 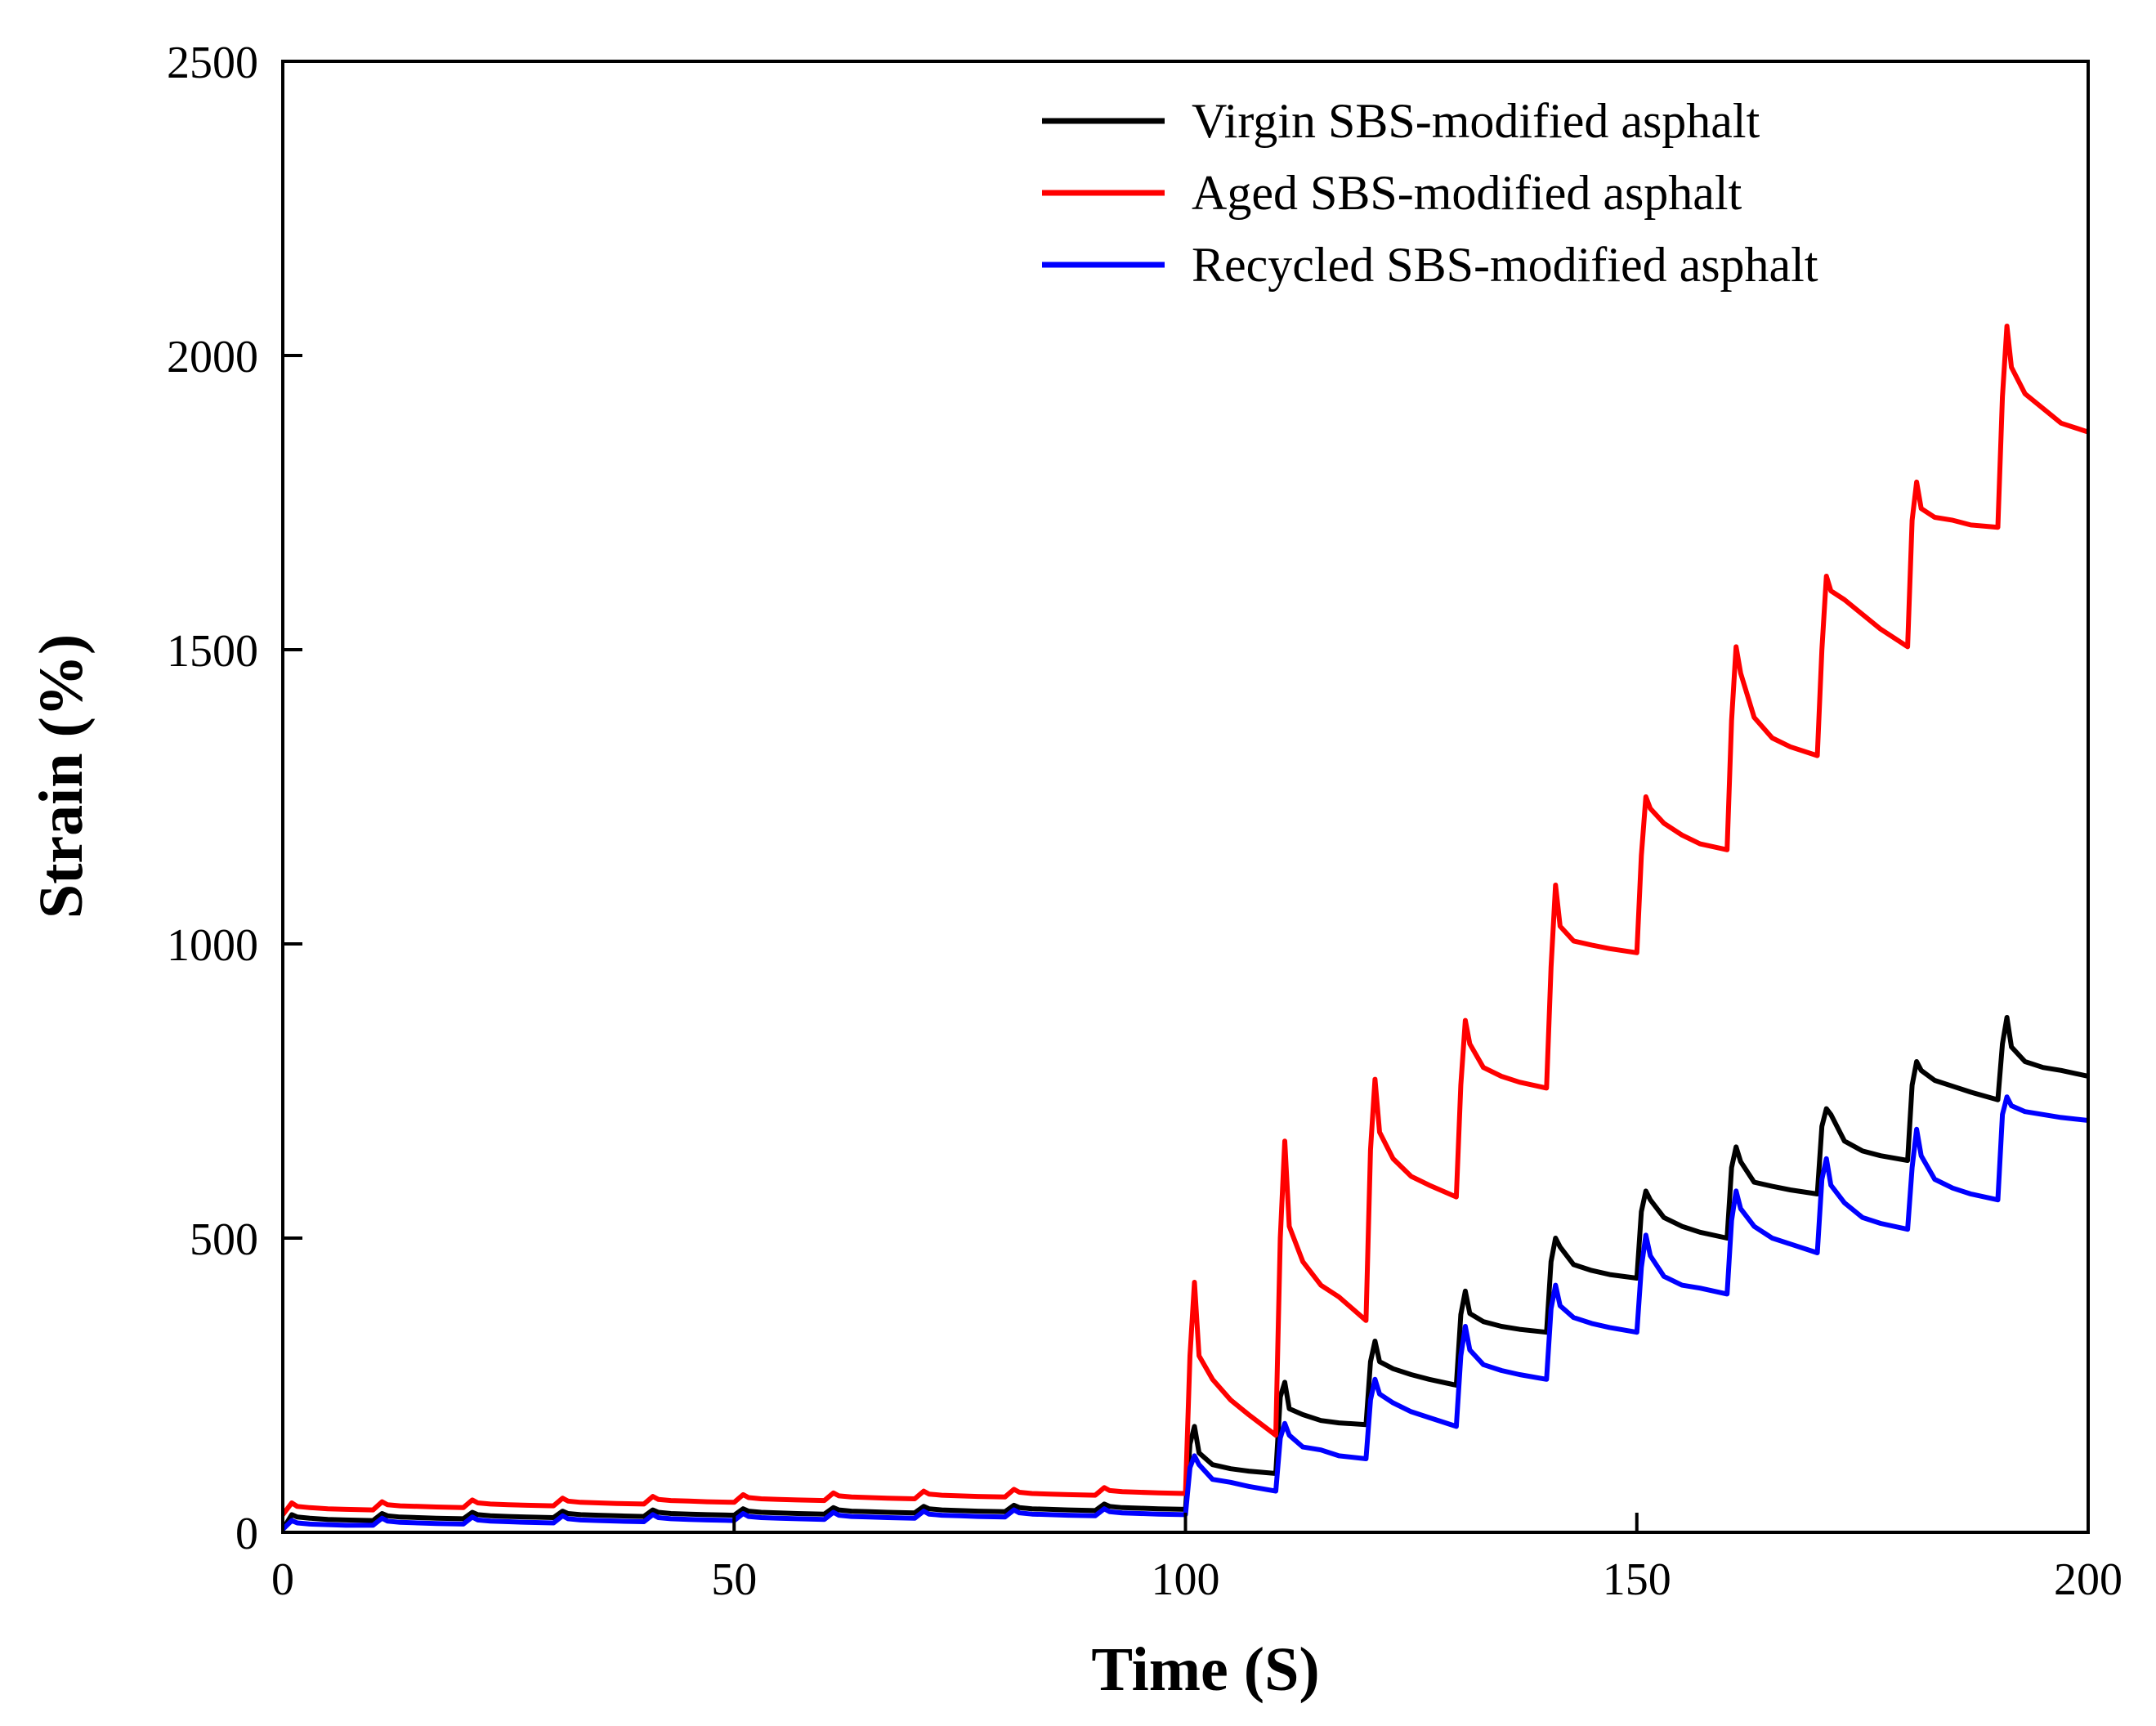 I want to click on y-tick-label: 2000, so click(x=212, y=357).